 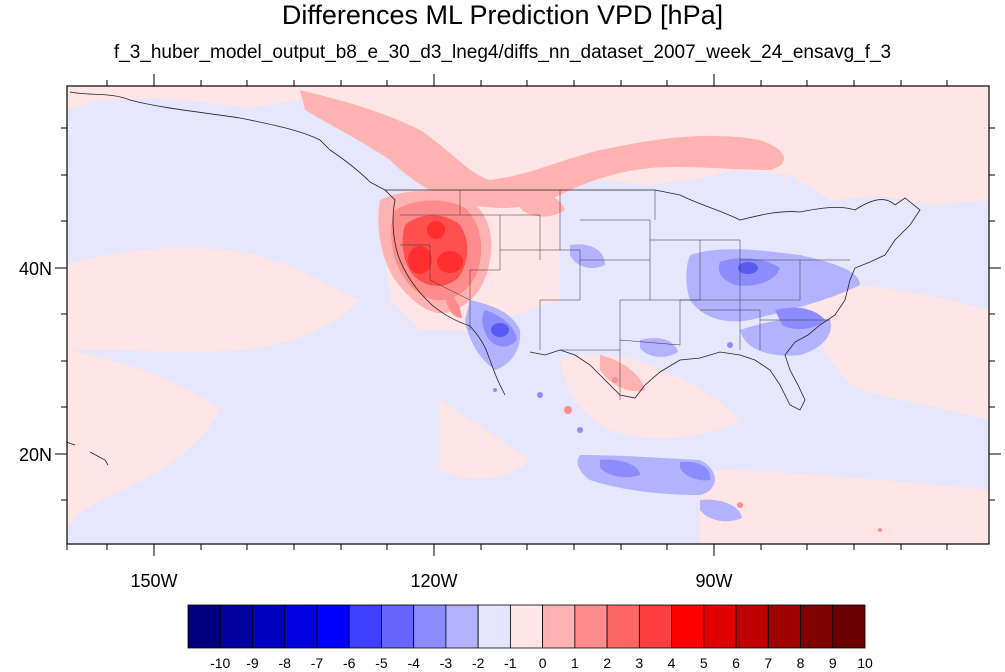 What do you see at coordinates (381, 663) in the screenshot?
I see `colorbar-label: -5` at bounding box center [381, 663].